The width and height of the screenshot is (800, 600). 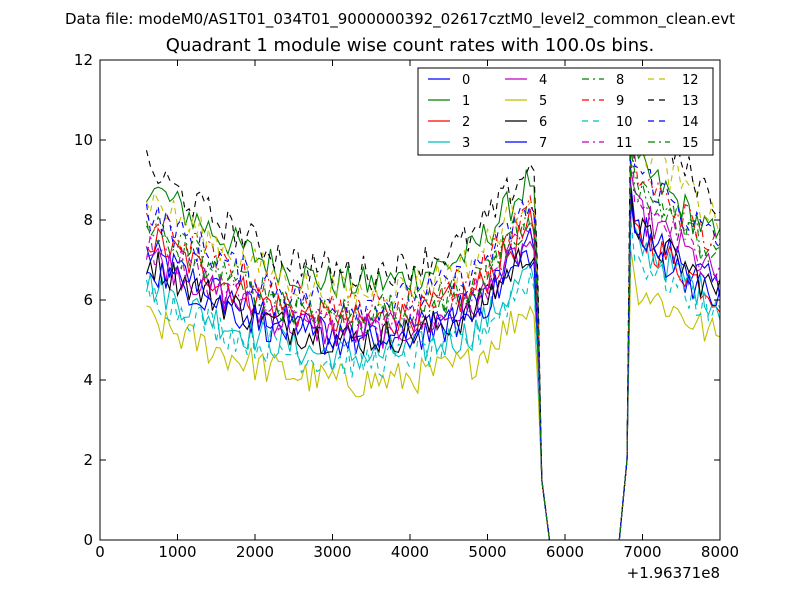 What do you see at coordinates (466, 143) in the screenshot?
I see `legend-label-3: 3` at bounding box center [466, 143].